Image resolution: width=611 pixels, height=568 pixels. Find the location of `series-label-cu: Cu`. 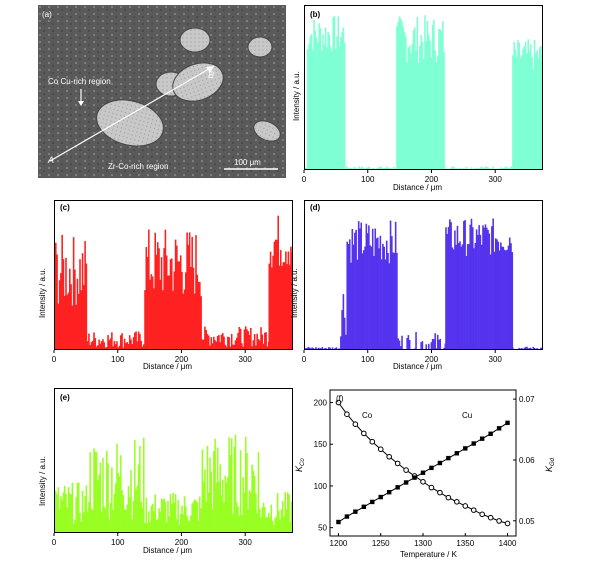

series-label-cu: Cu is located at coordinates (467, 415).